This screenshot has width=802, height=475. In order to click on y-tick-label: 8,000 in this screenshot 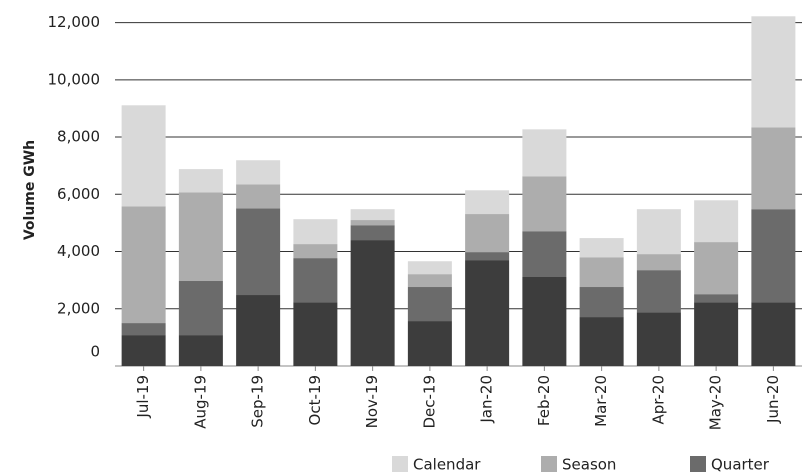, I will do `click(78, 137)`.